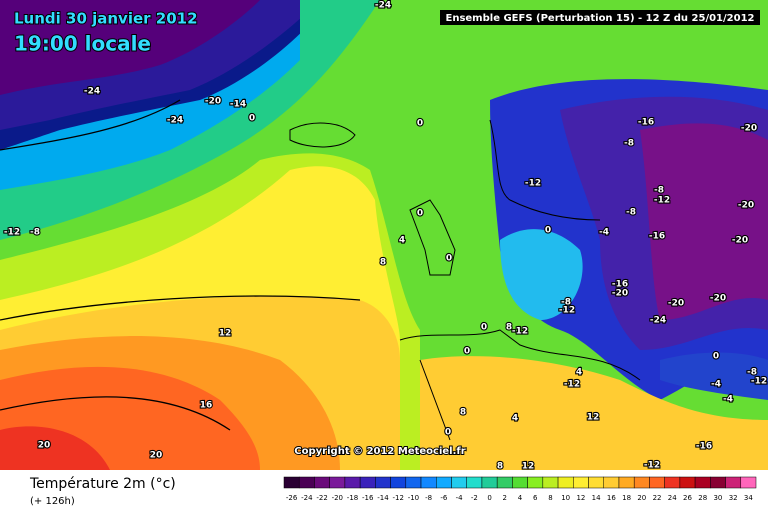  What do you see at coordinates (687, 498) in the screenshot?
I see `legend-tick-label: 26` at bounding box center [687, 498].